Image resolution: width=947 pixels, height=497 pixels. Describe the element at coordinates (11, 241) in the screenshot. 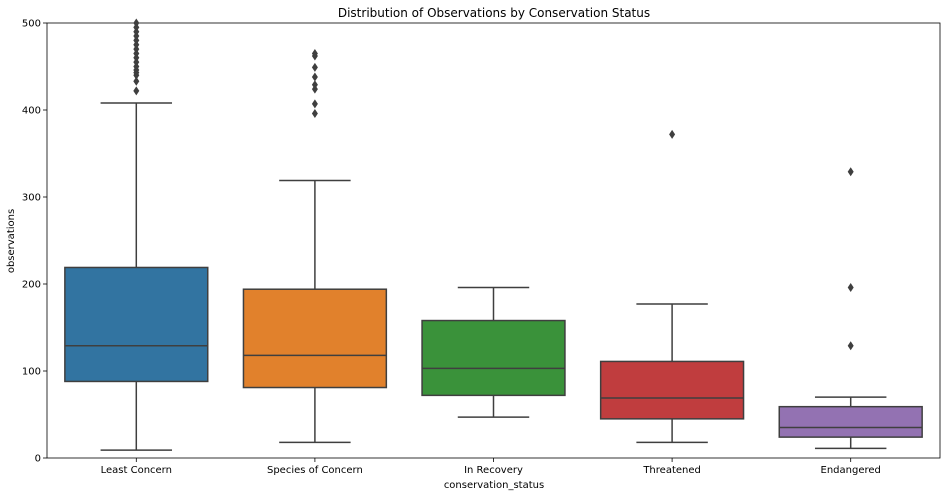

I see `y-axis-label: observations` at that location.